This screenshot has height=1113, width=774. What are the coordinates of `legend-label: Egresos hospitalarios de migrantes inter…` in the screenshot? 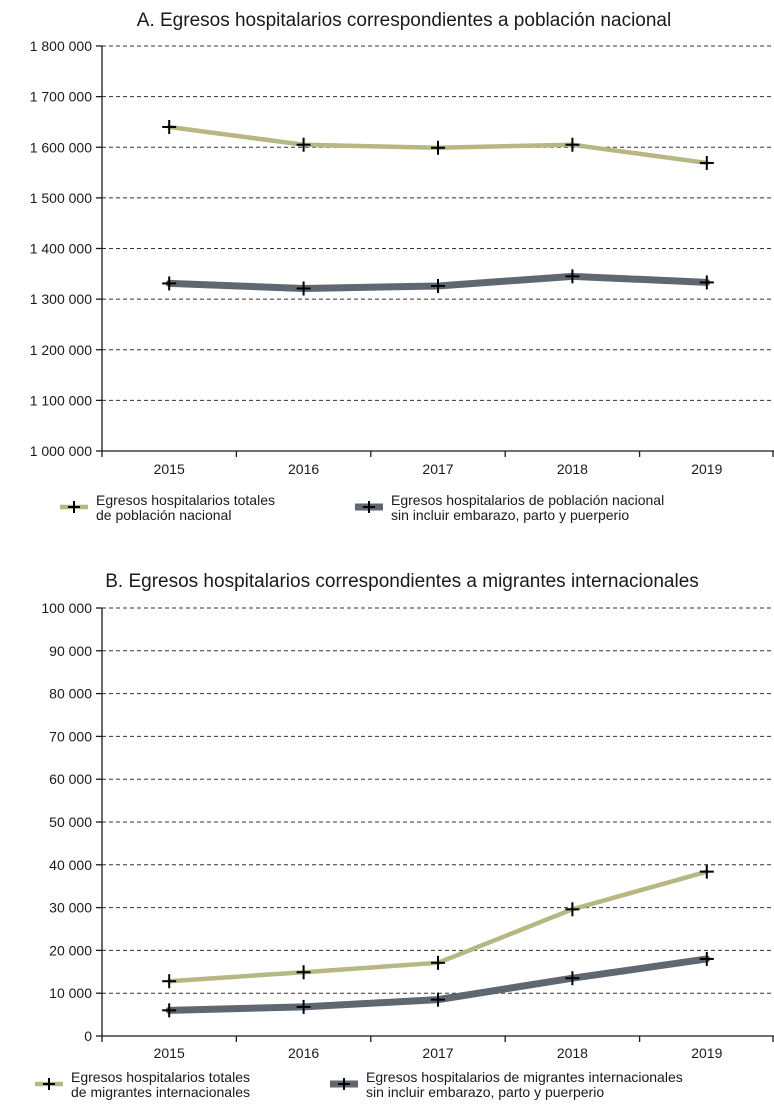 It's located at (524, 1077).